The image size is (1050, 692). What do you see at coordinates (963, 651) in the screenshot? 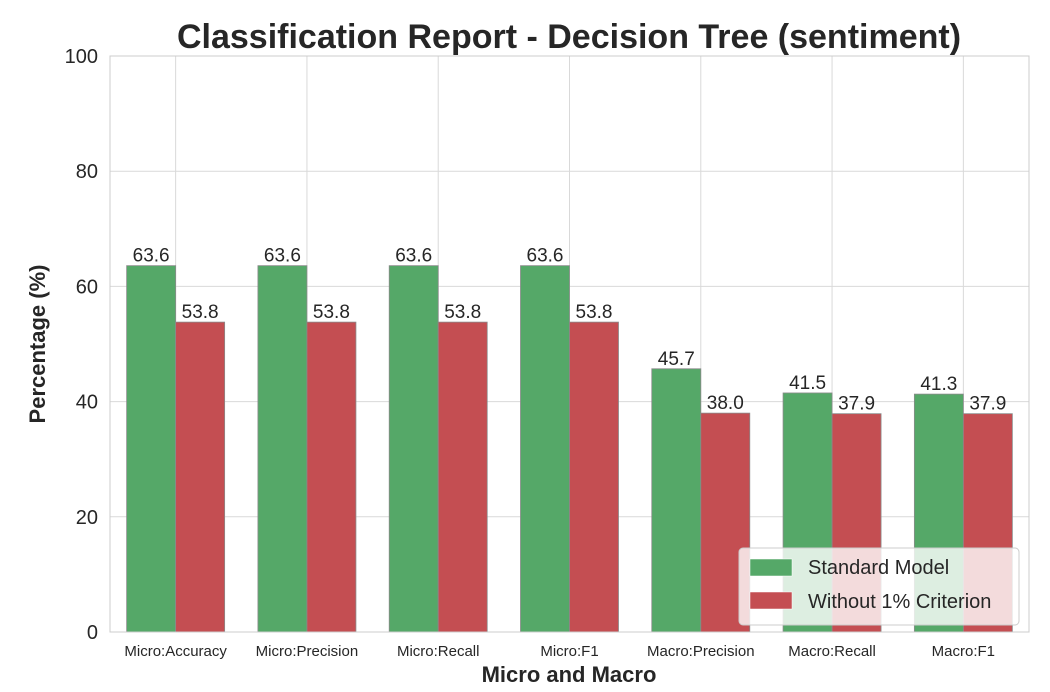
I see `x-tick-label: Macro:F1` at bounding box center [963, 651].